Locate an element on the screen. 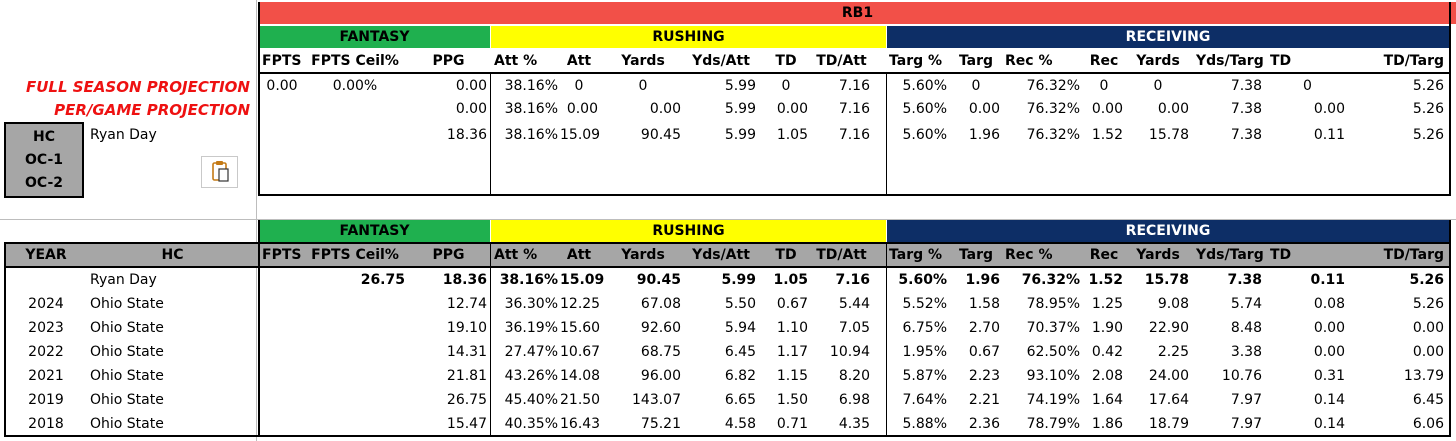 This screenshot has width=1456, height=441. top-cell: 5.60% is located at coordinates (924, 135).